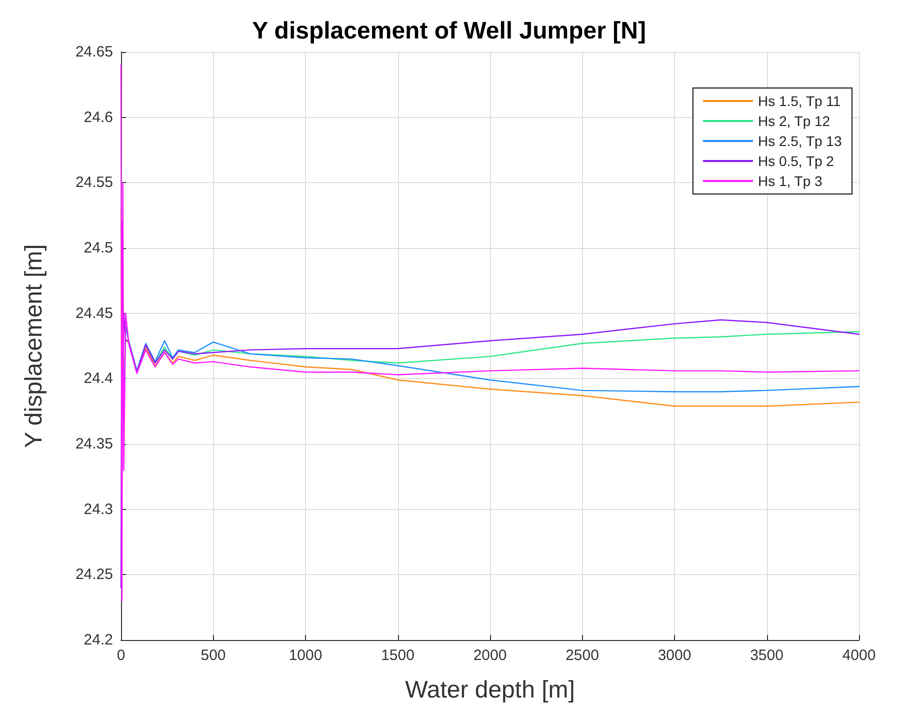 This screenshot has width=898, height=723. Describe the element at coordinates (767, 655) in the screenshot. I see `x-tick-label: 3500` at that location.